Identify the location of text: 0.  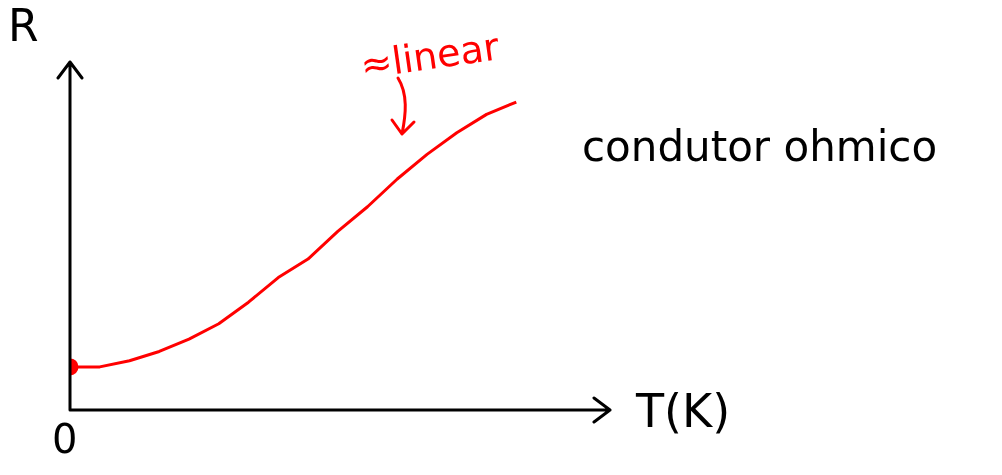
(65, 439).